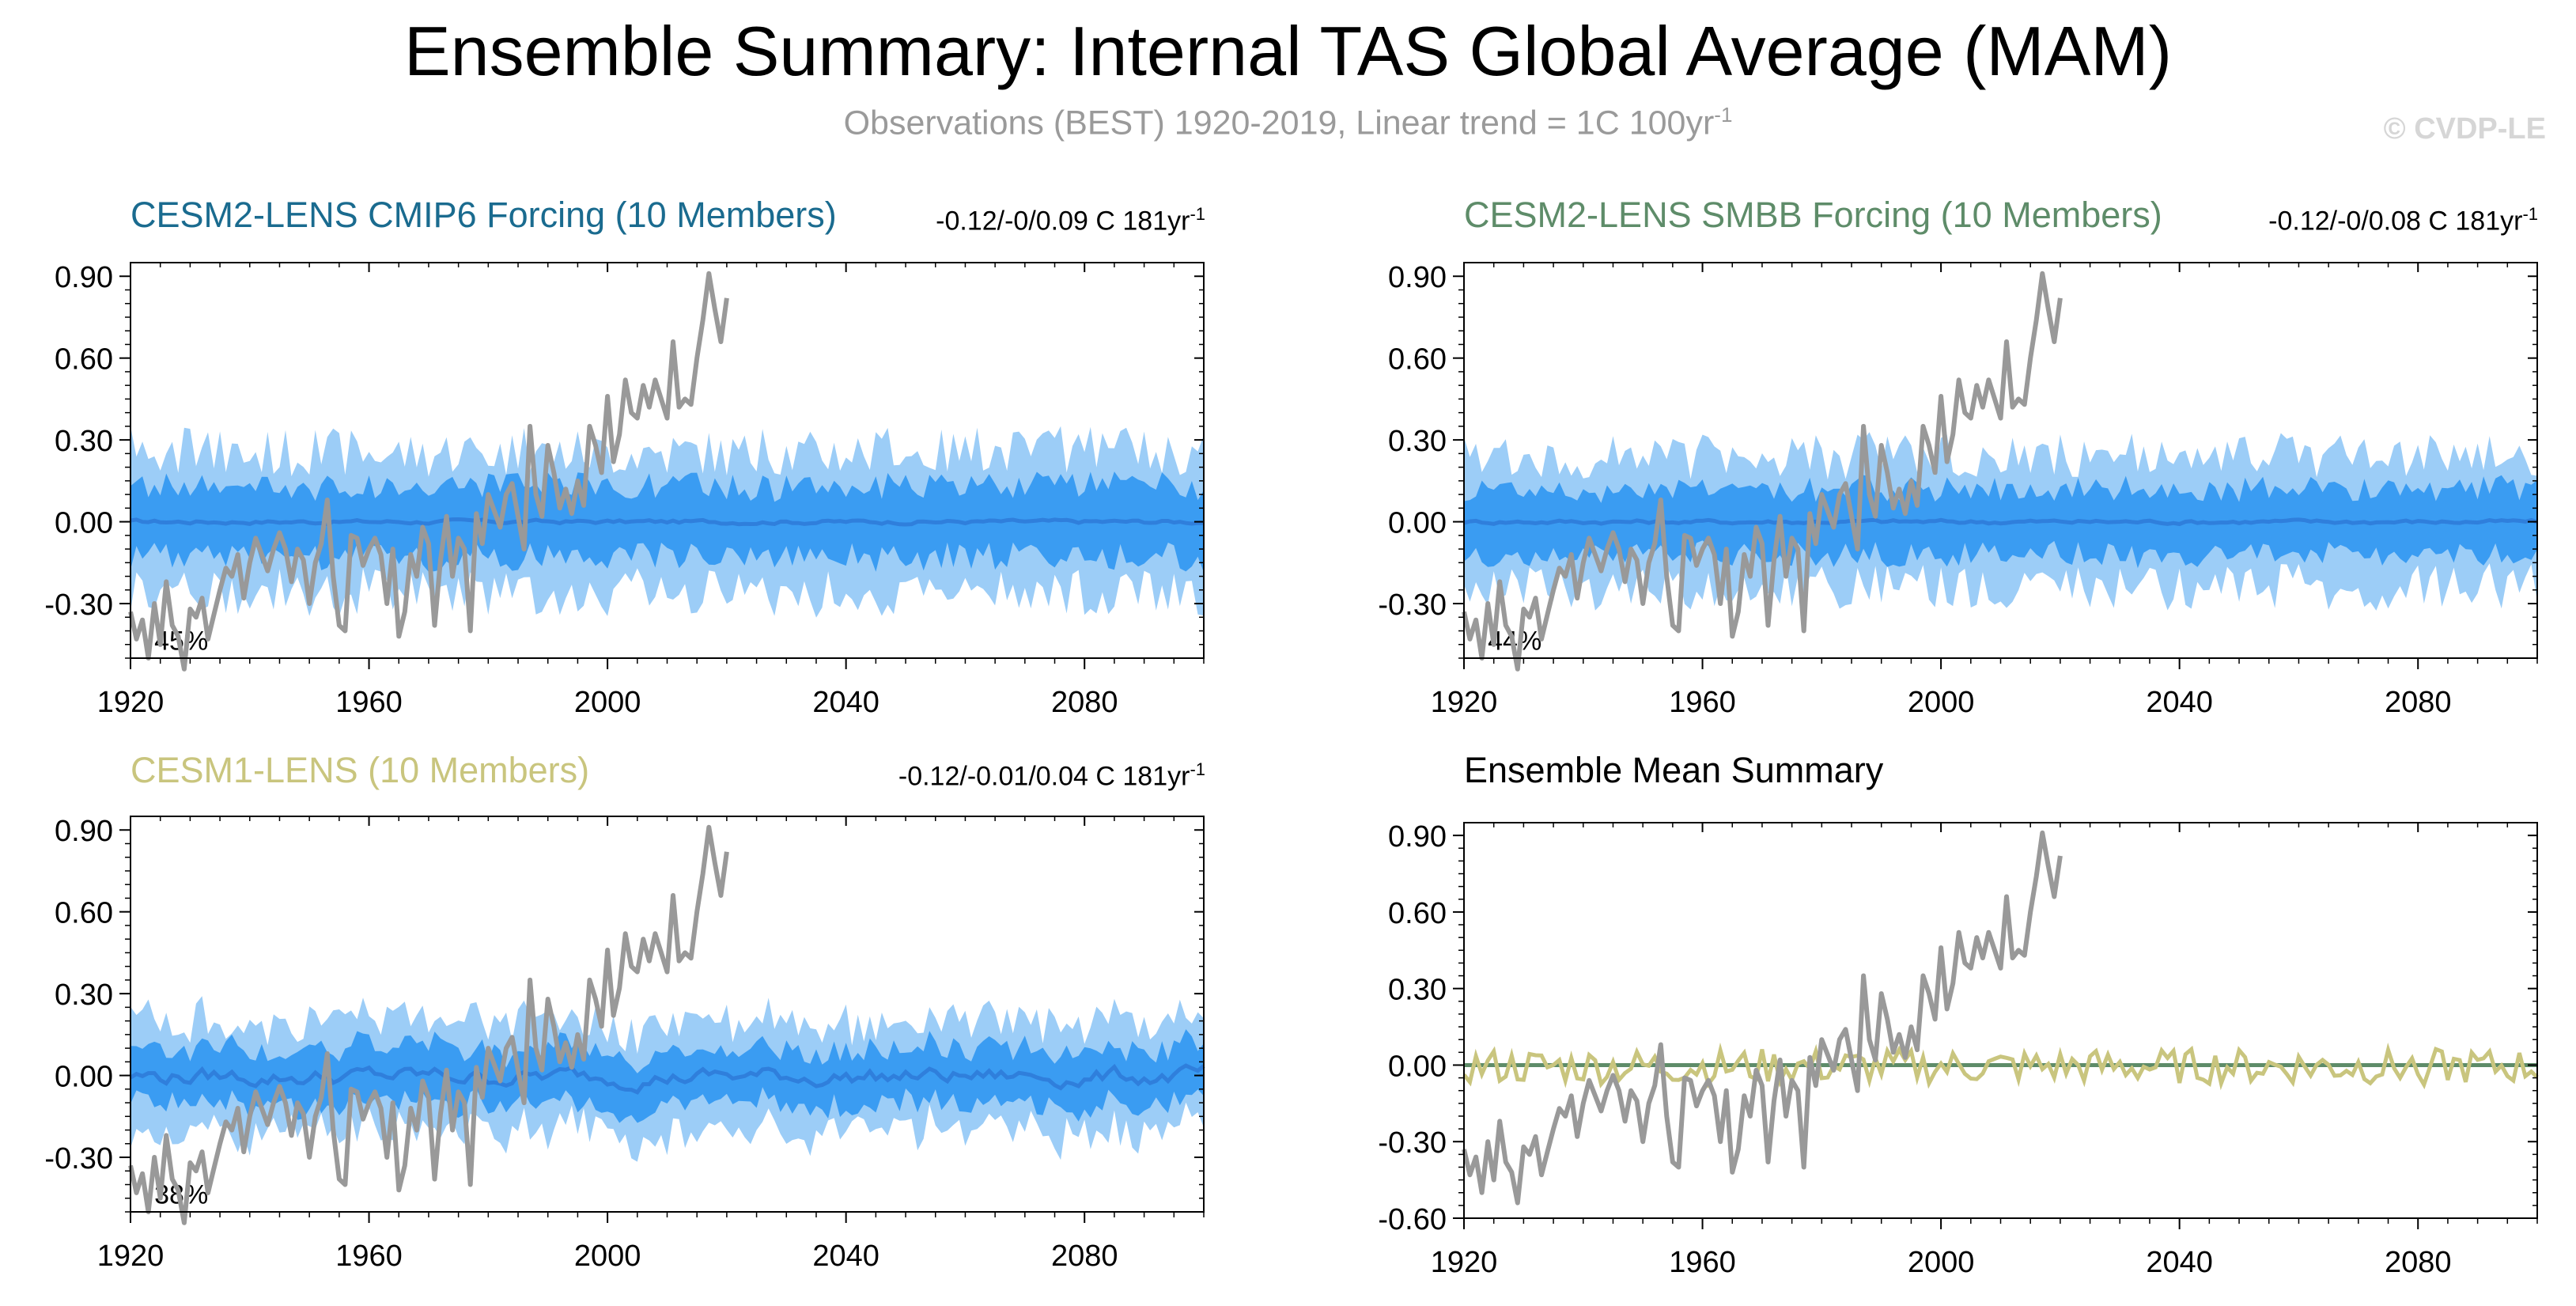  I want to click on panel-2-trend: -0.12/-0/0.08 C 181yr-1, so click(2403, 220).